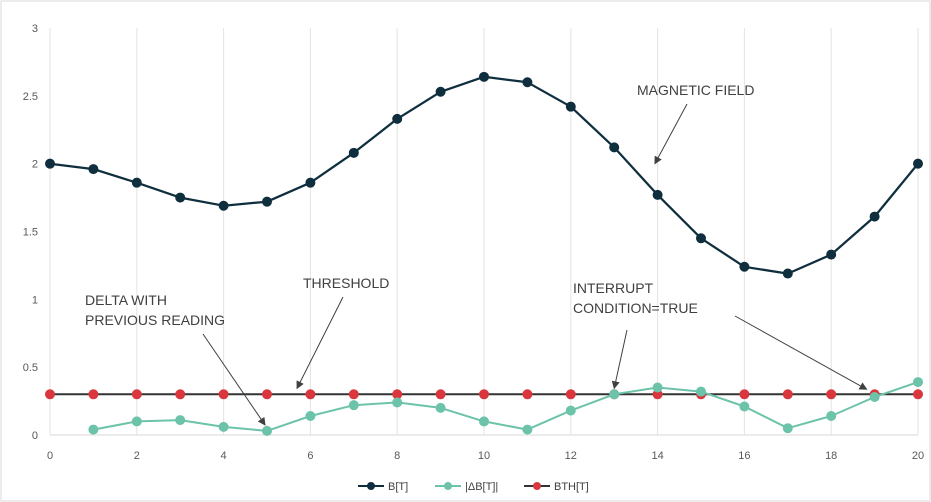  Describe the element at coordinates (224, 456) in the screenshot. I see `x-tick-label: 4` at that location.